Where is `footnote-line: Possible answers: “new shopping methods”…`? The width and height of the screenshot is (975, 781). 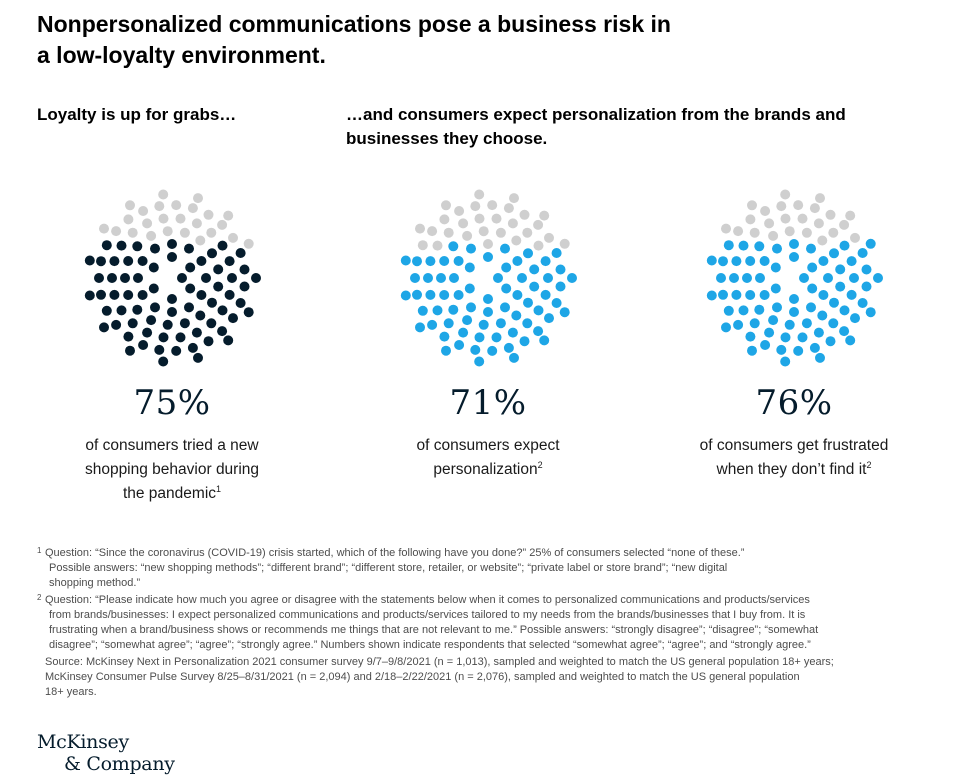 footnote-line: Possible answers: “new shopping methods”… is located at coordinates (388, 568).